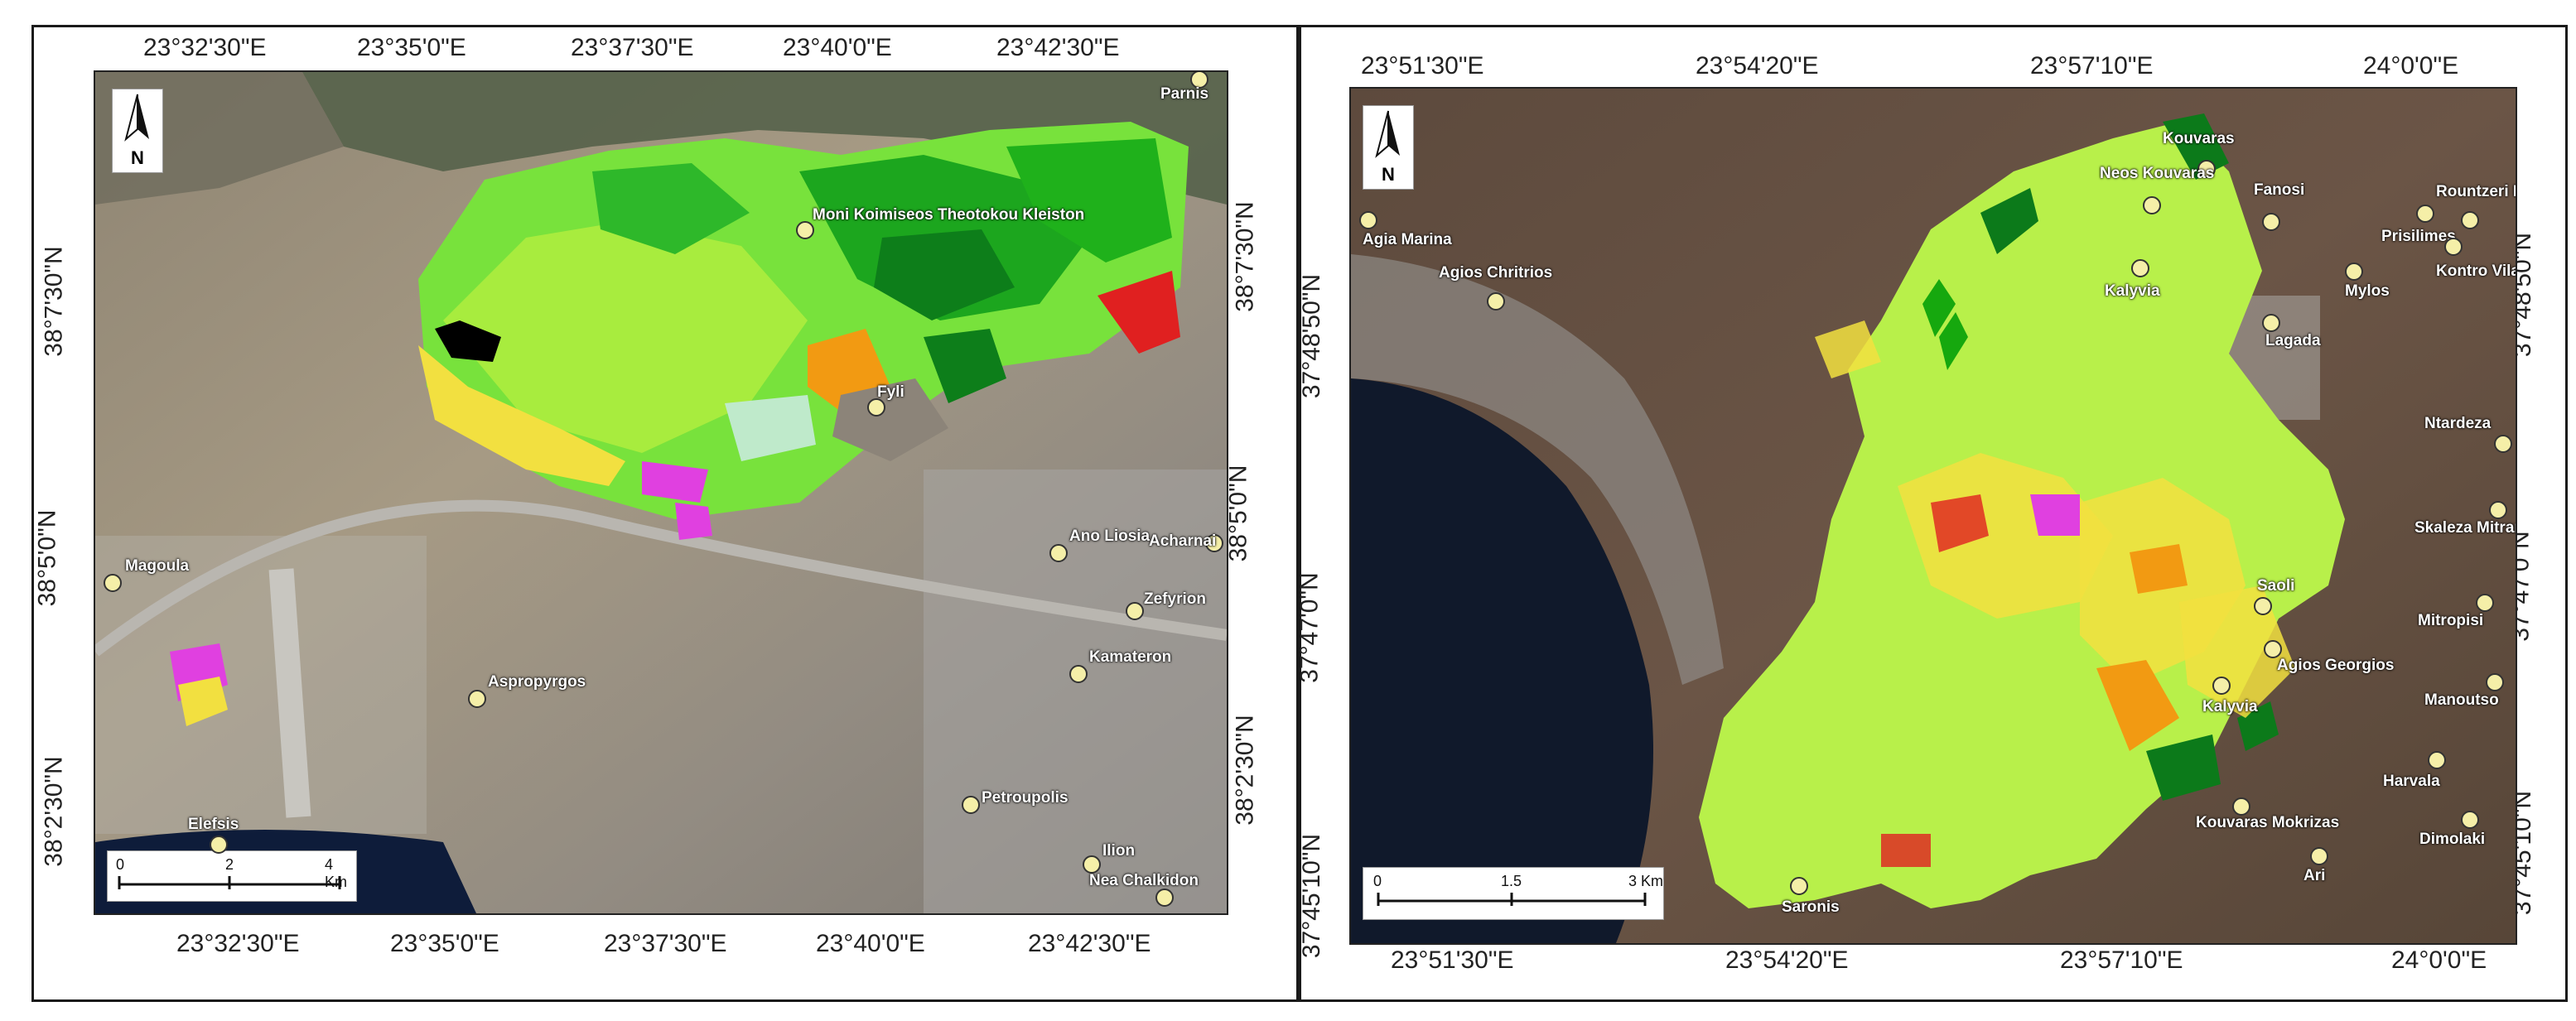 This screenshot has height=1021, width=2576. Describe the element at coordinates (238, 943) in the screenshot. I see `left-bottom-coord-1: 23°32'30"E` at that location.